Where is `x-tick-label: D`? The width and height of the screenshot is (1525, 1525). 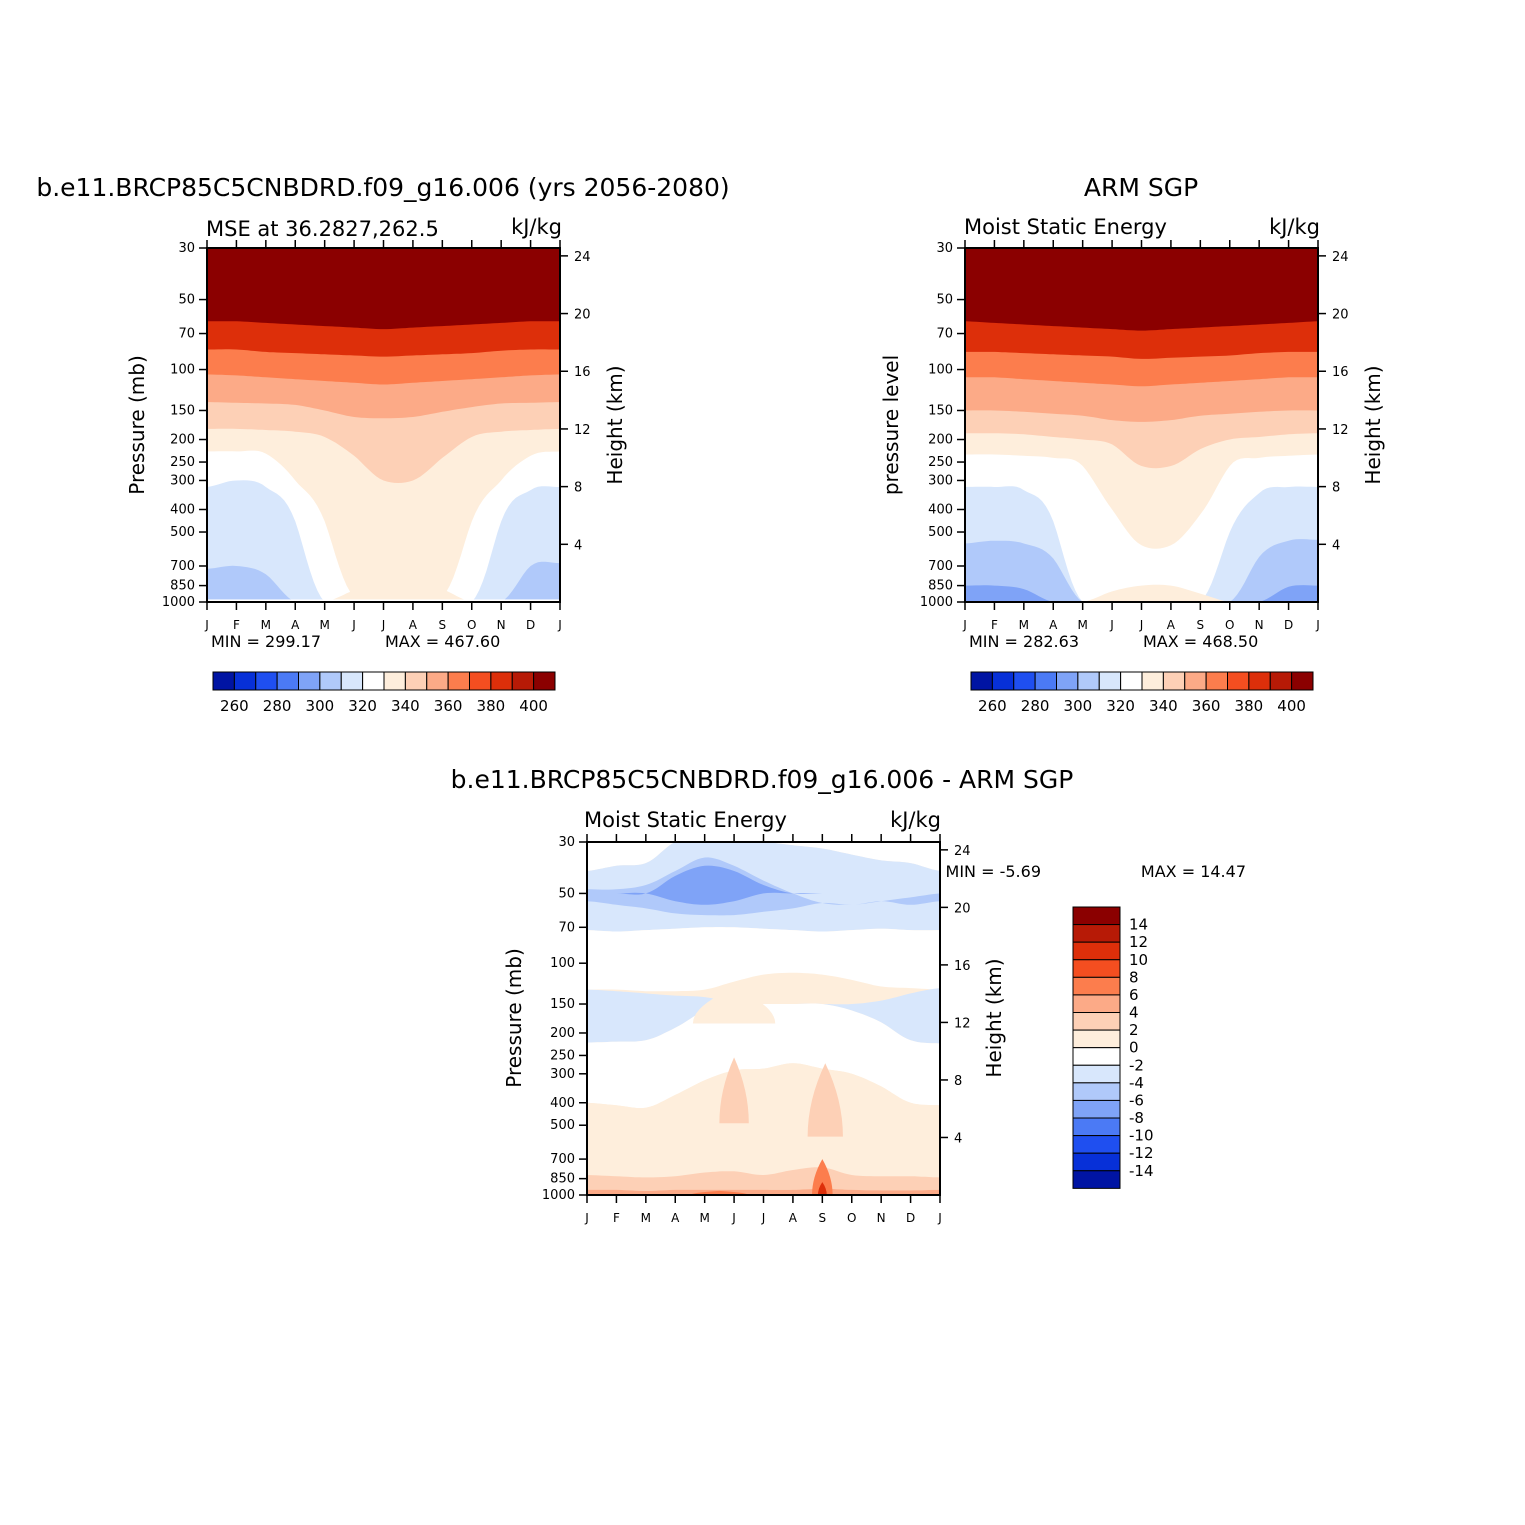 x-tick-label: D is located at coordinates (1288, 625).